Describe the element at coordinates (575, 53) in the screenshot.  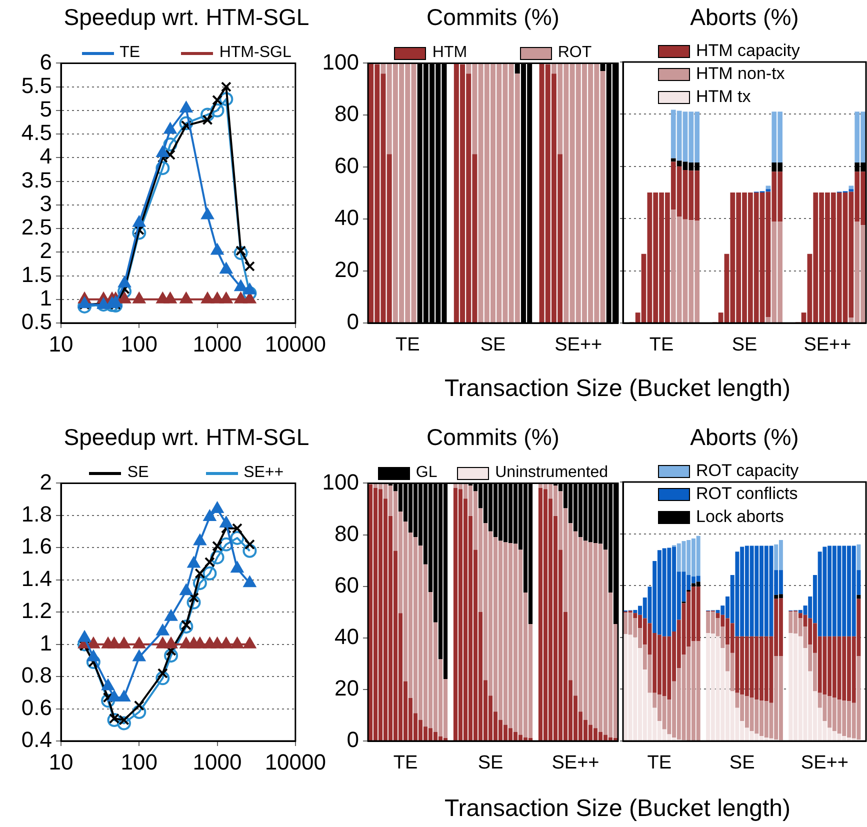
I see `series-label: ROT` at that location.